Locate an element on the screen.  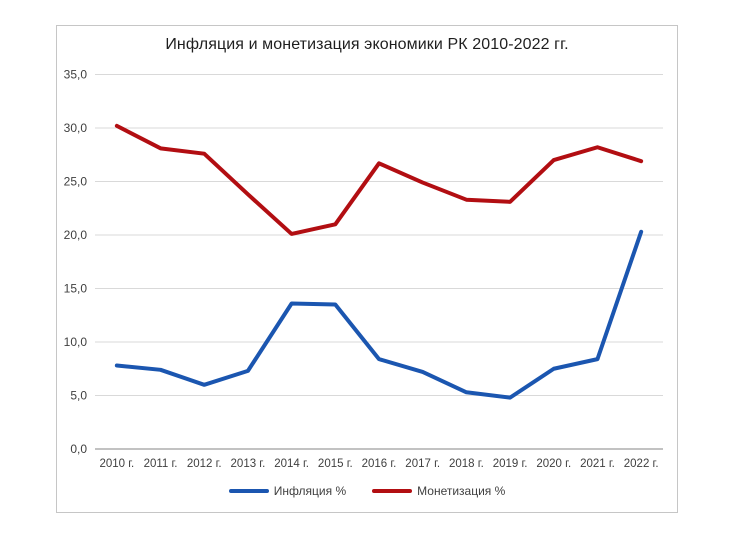
monetization-line-swatch is located at coordinates (392, 491).